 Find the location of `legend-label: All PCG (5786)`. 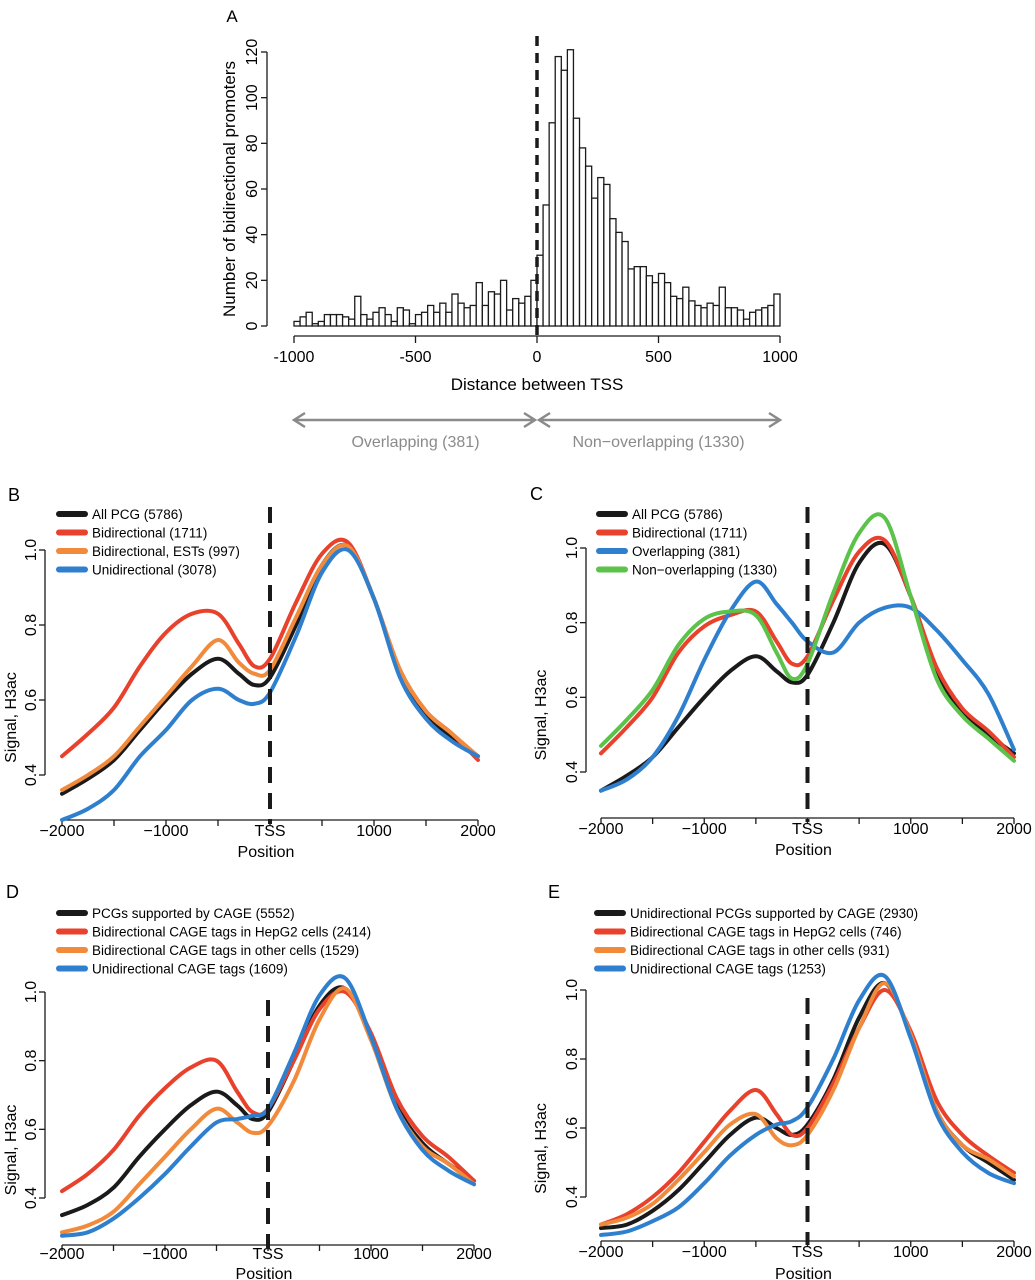

legend-label: All PCG (5786) is located at coordinates (677, 514).